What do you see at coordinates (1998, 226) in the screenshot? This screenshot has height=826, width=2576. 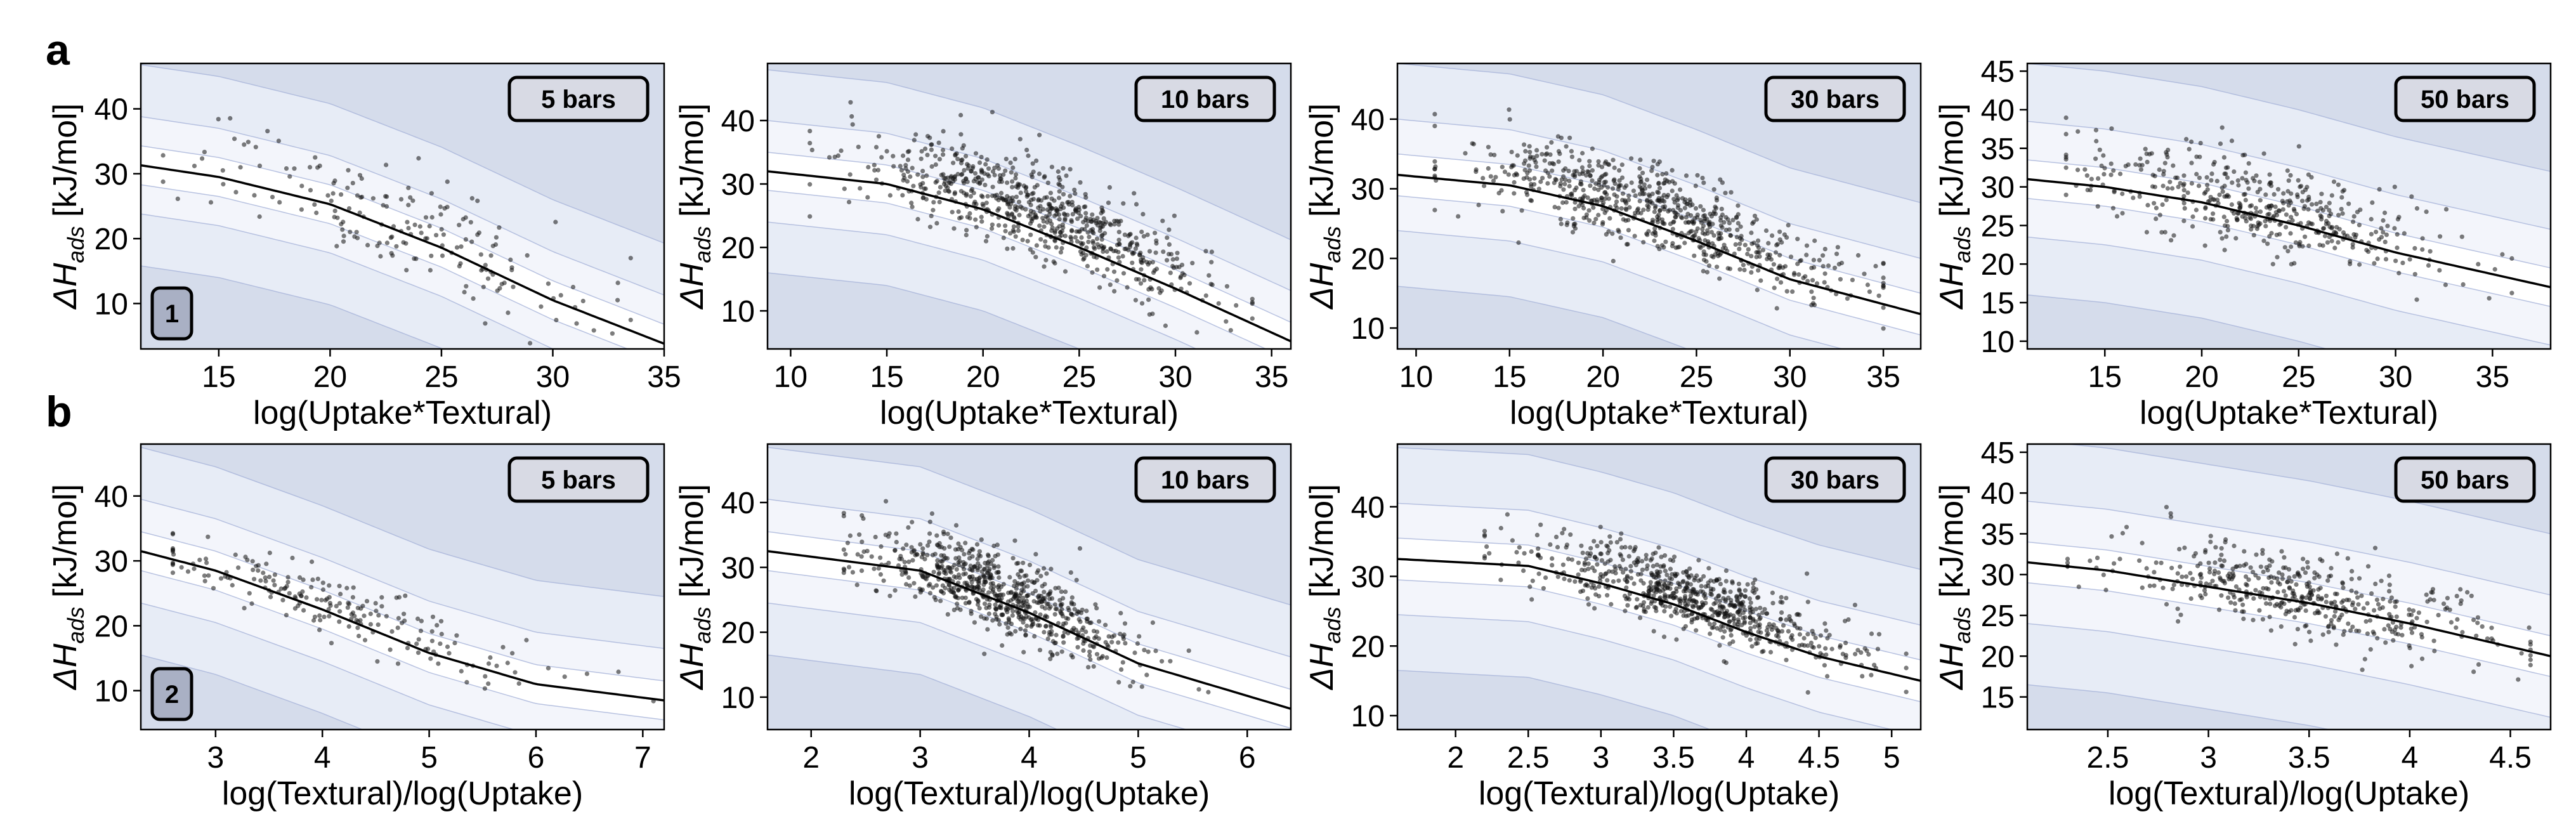 I see `y-tick-label: 25` at bounding box center [1998, 226].